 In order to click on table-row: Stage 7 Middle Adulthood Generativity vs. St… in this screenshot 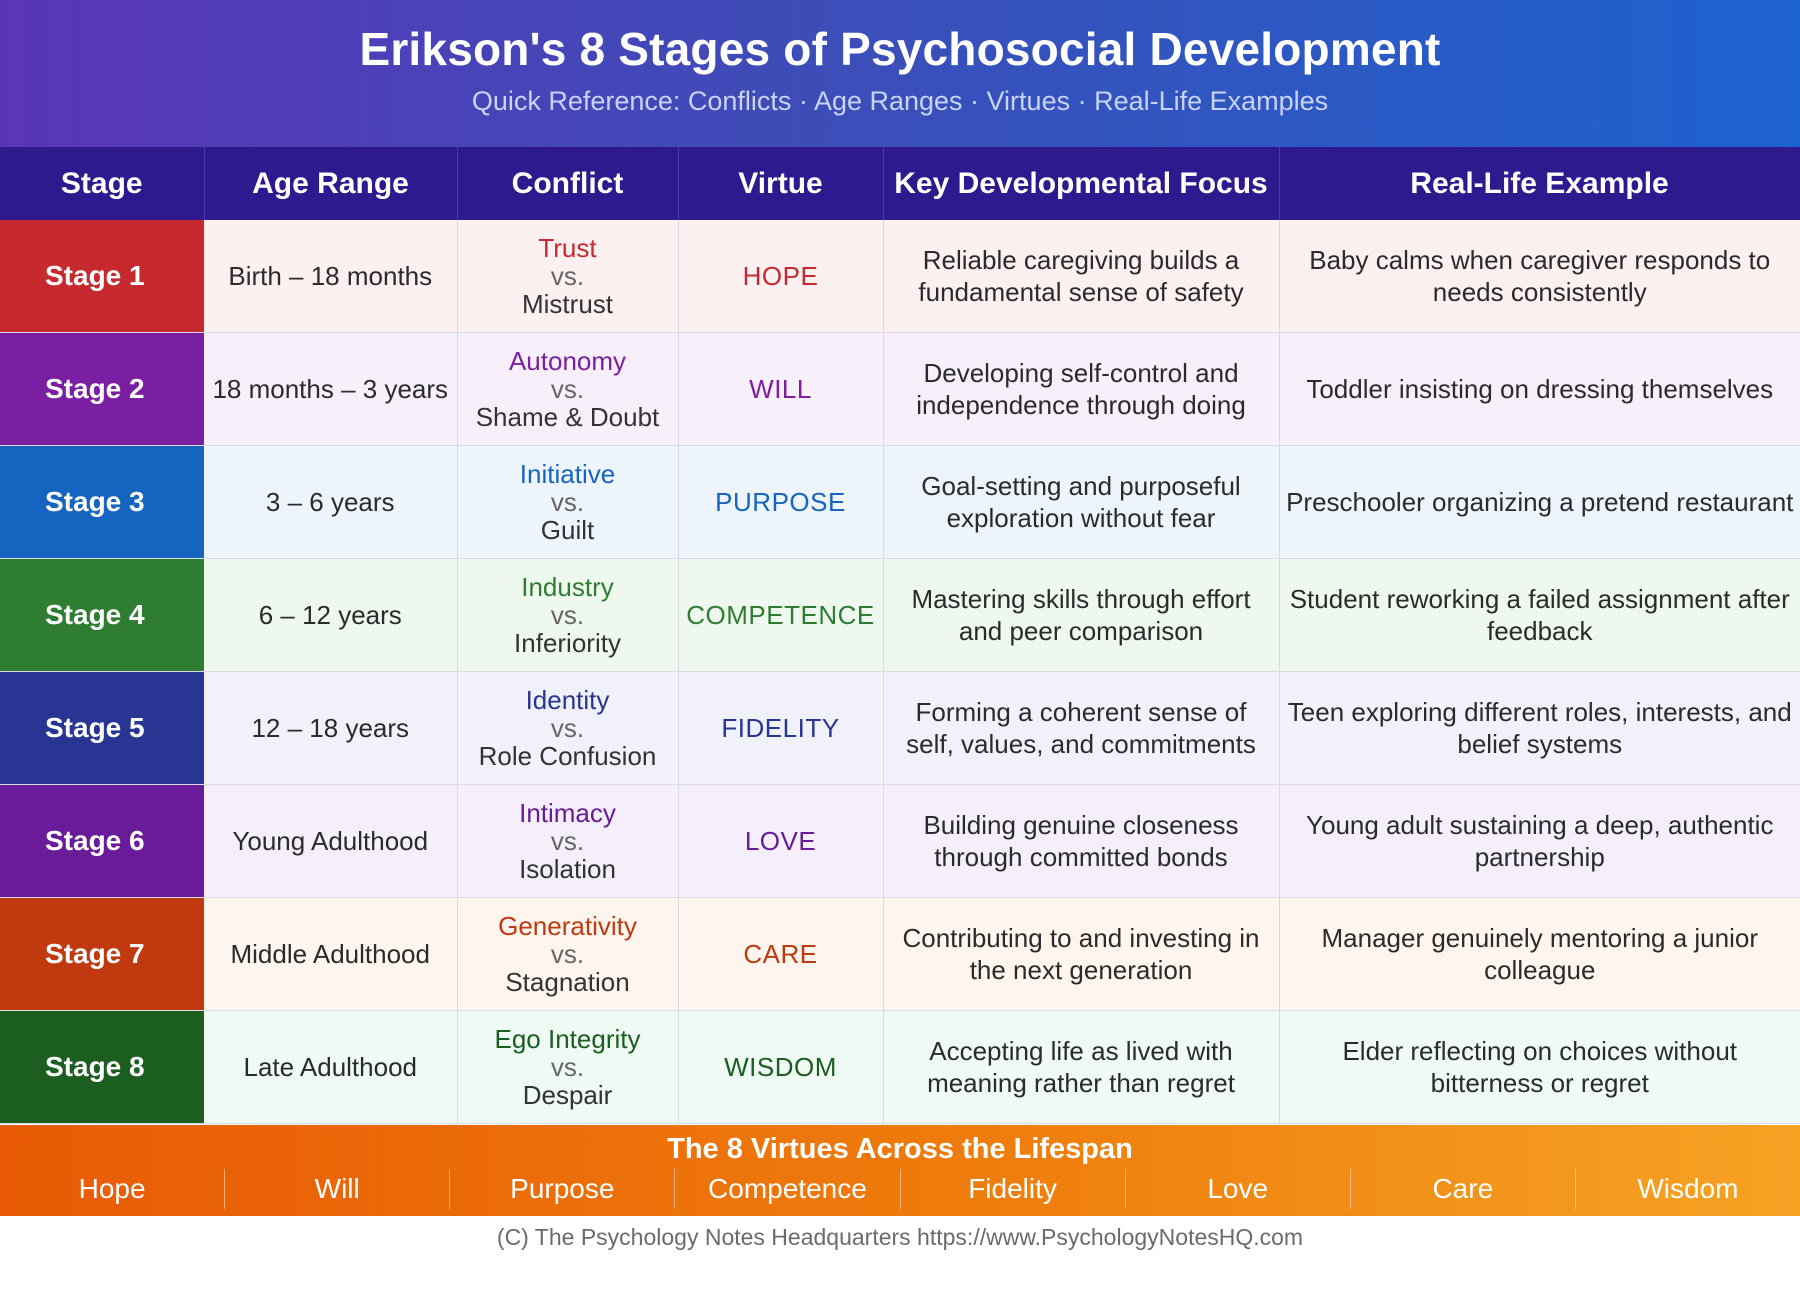, I will do `click(900, 954)`.